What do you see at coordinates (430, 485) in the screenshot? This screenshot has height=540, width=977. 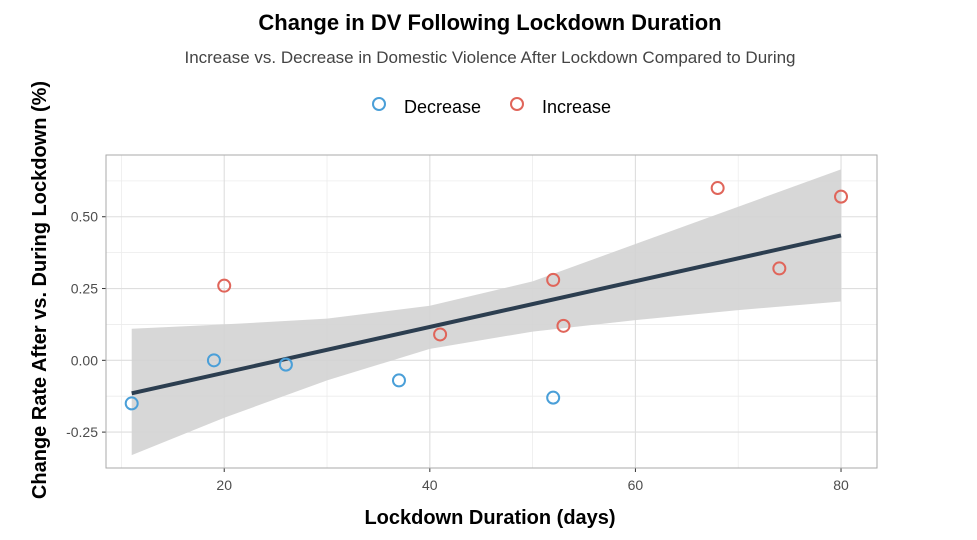 I see `x-tick-label: 40` at bounding box center [430, 485].